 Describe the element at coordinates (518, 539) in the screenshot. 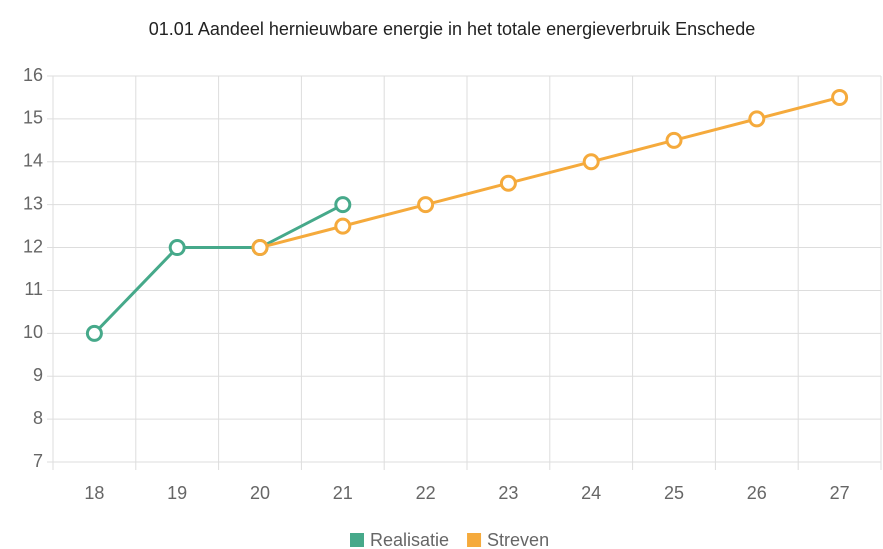

I see `legend-label: Streven` at that location.